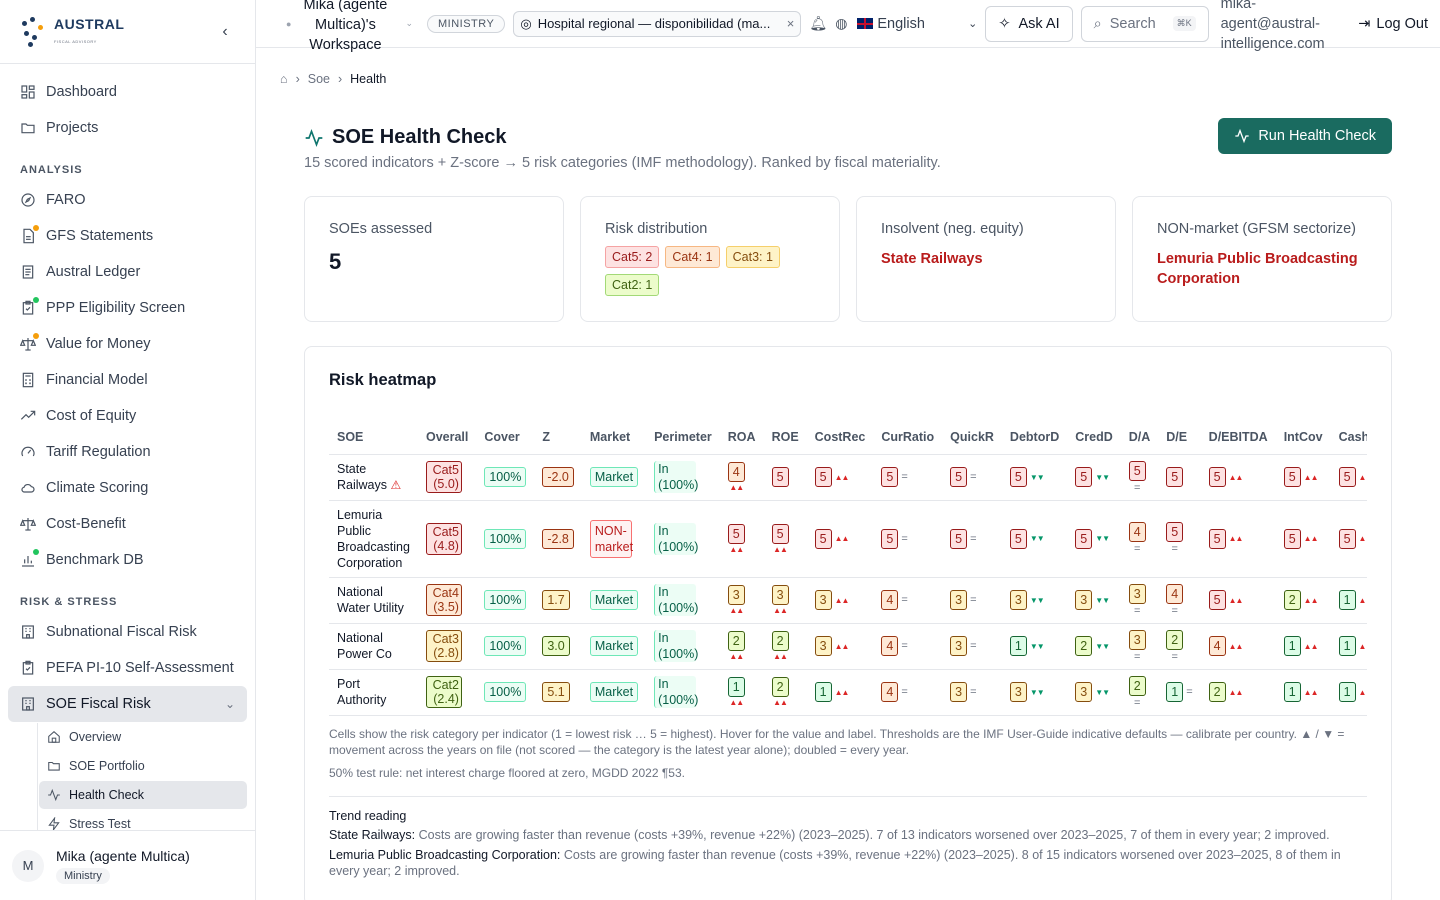 The image size is (1440, 900). I want to click on sidebar-item-projects: Projects, so click(127, 128).